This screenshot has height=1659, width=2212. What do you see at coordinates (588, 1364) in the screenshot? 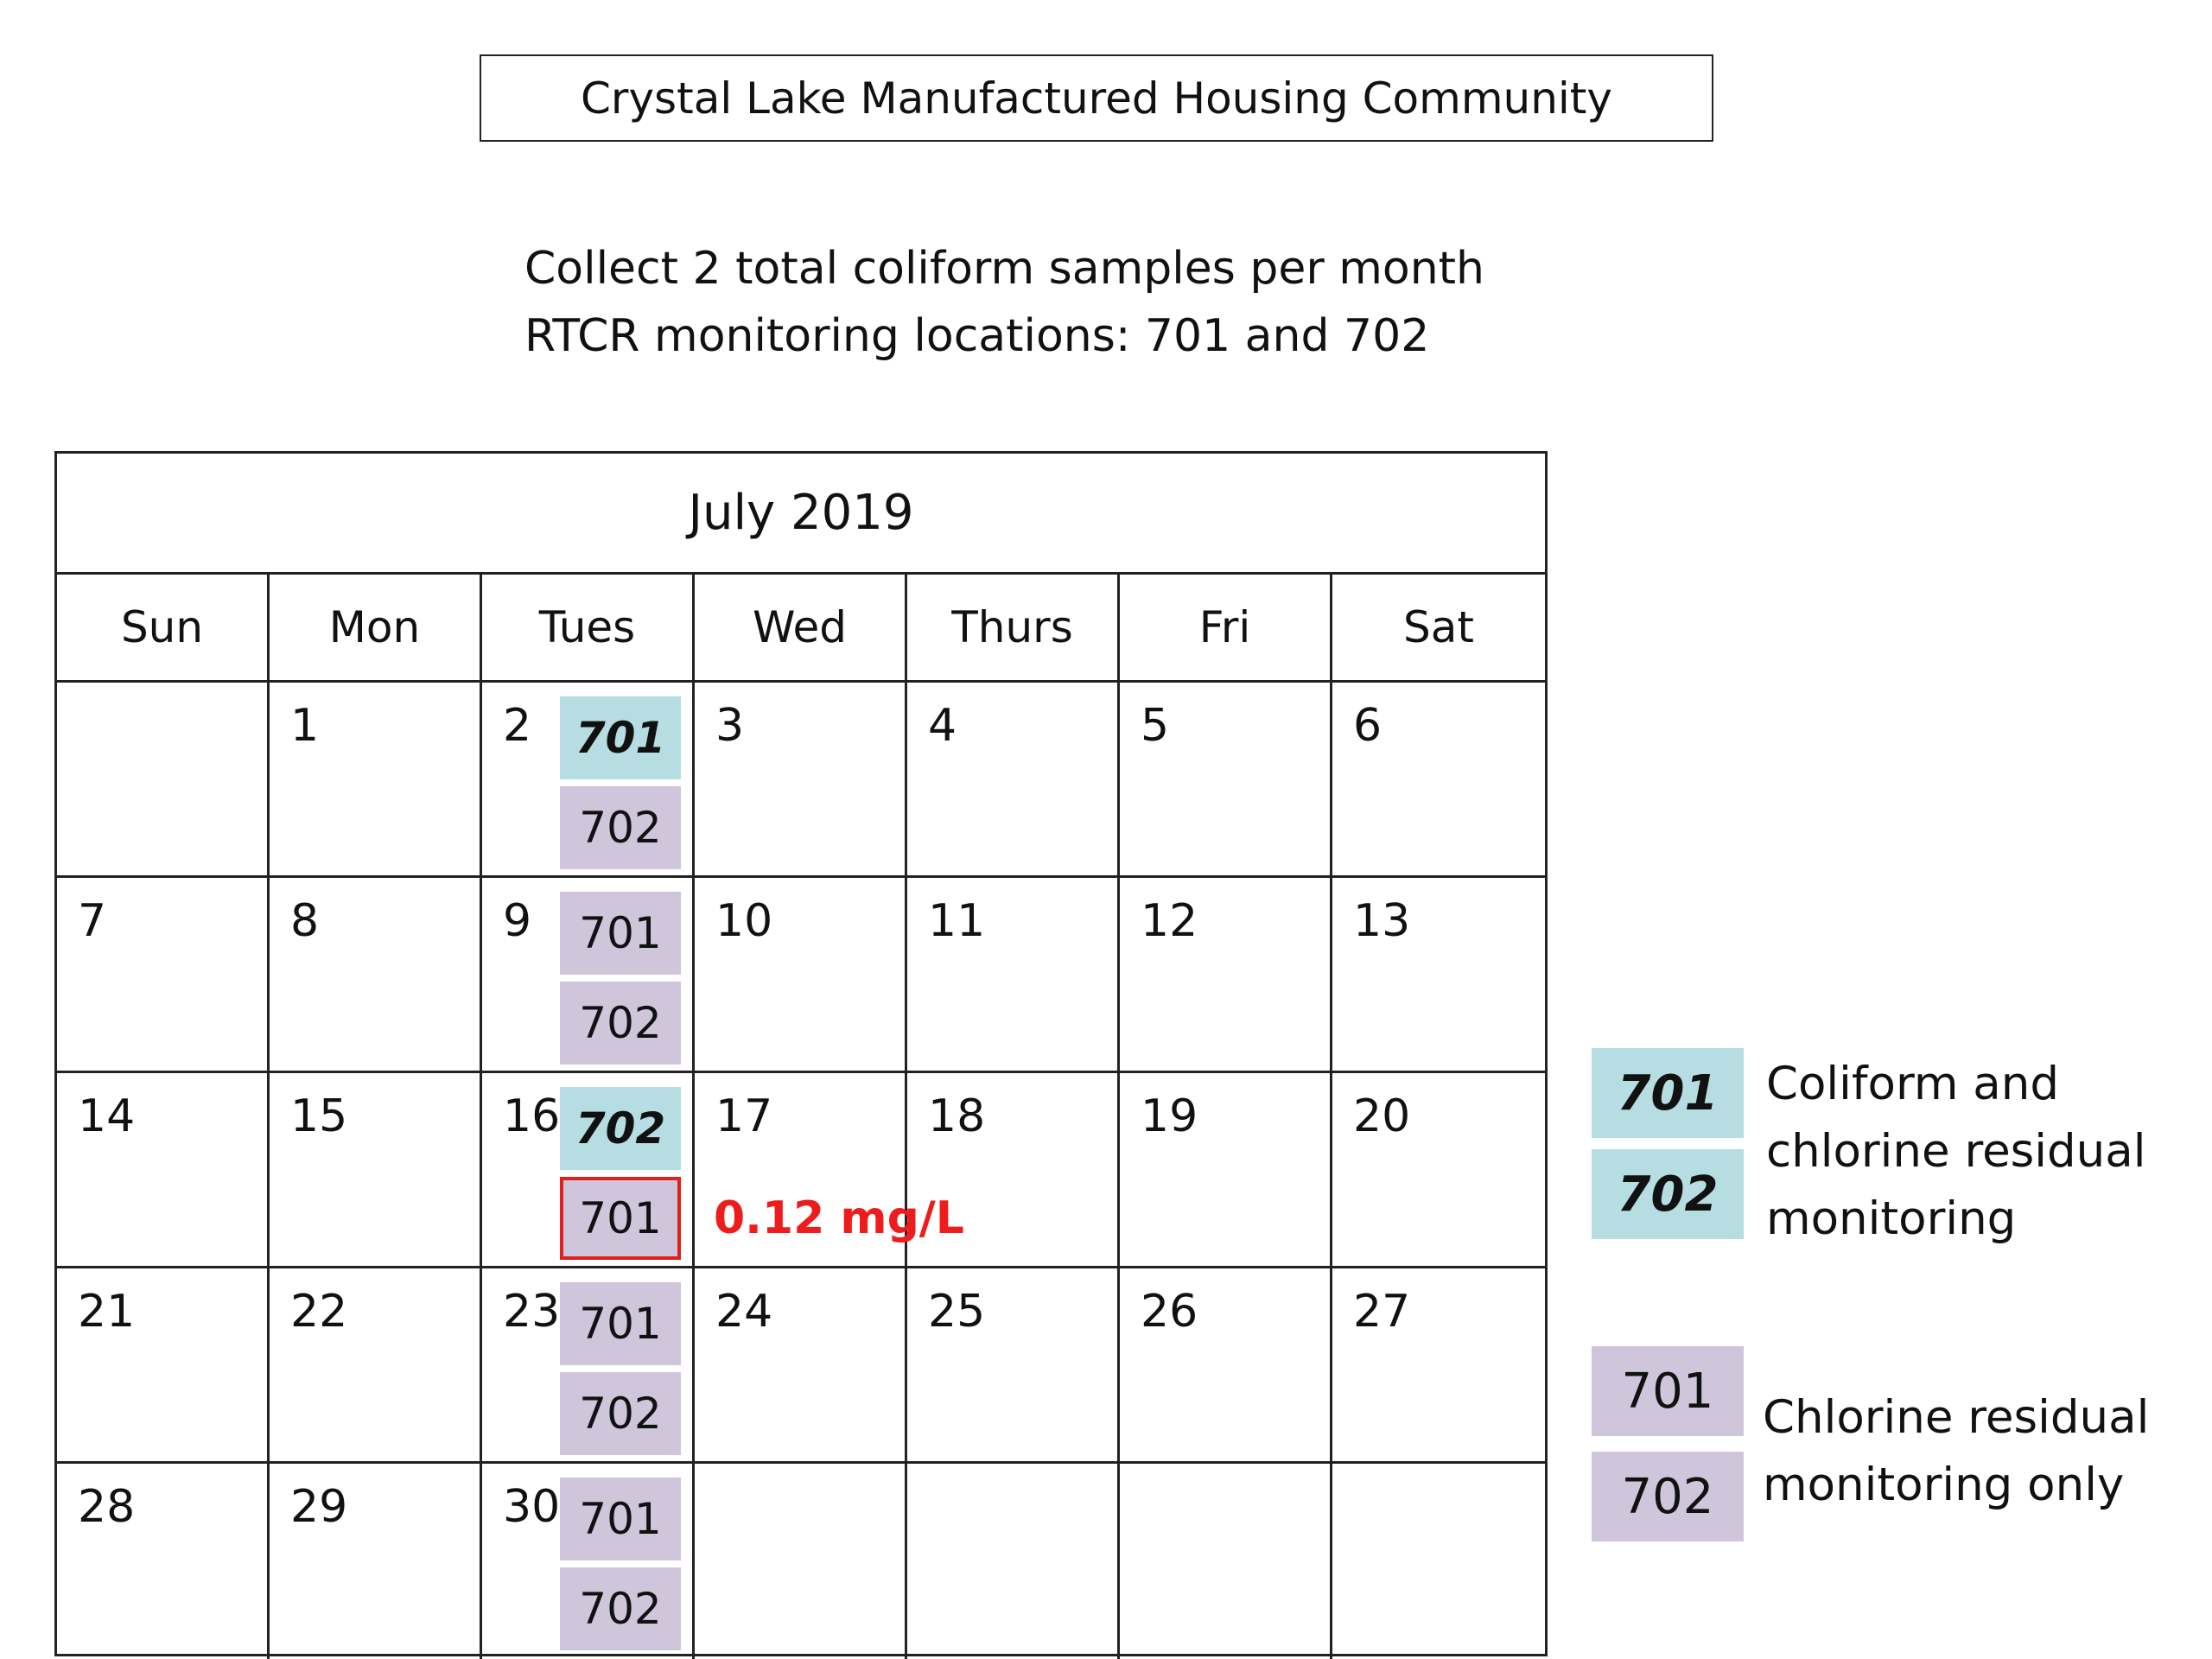
I see `calendar-day-cell: 23 701 702` at bounding box center [588, 1364].